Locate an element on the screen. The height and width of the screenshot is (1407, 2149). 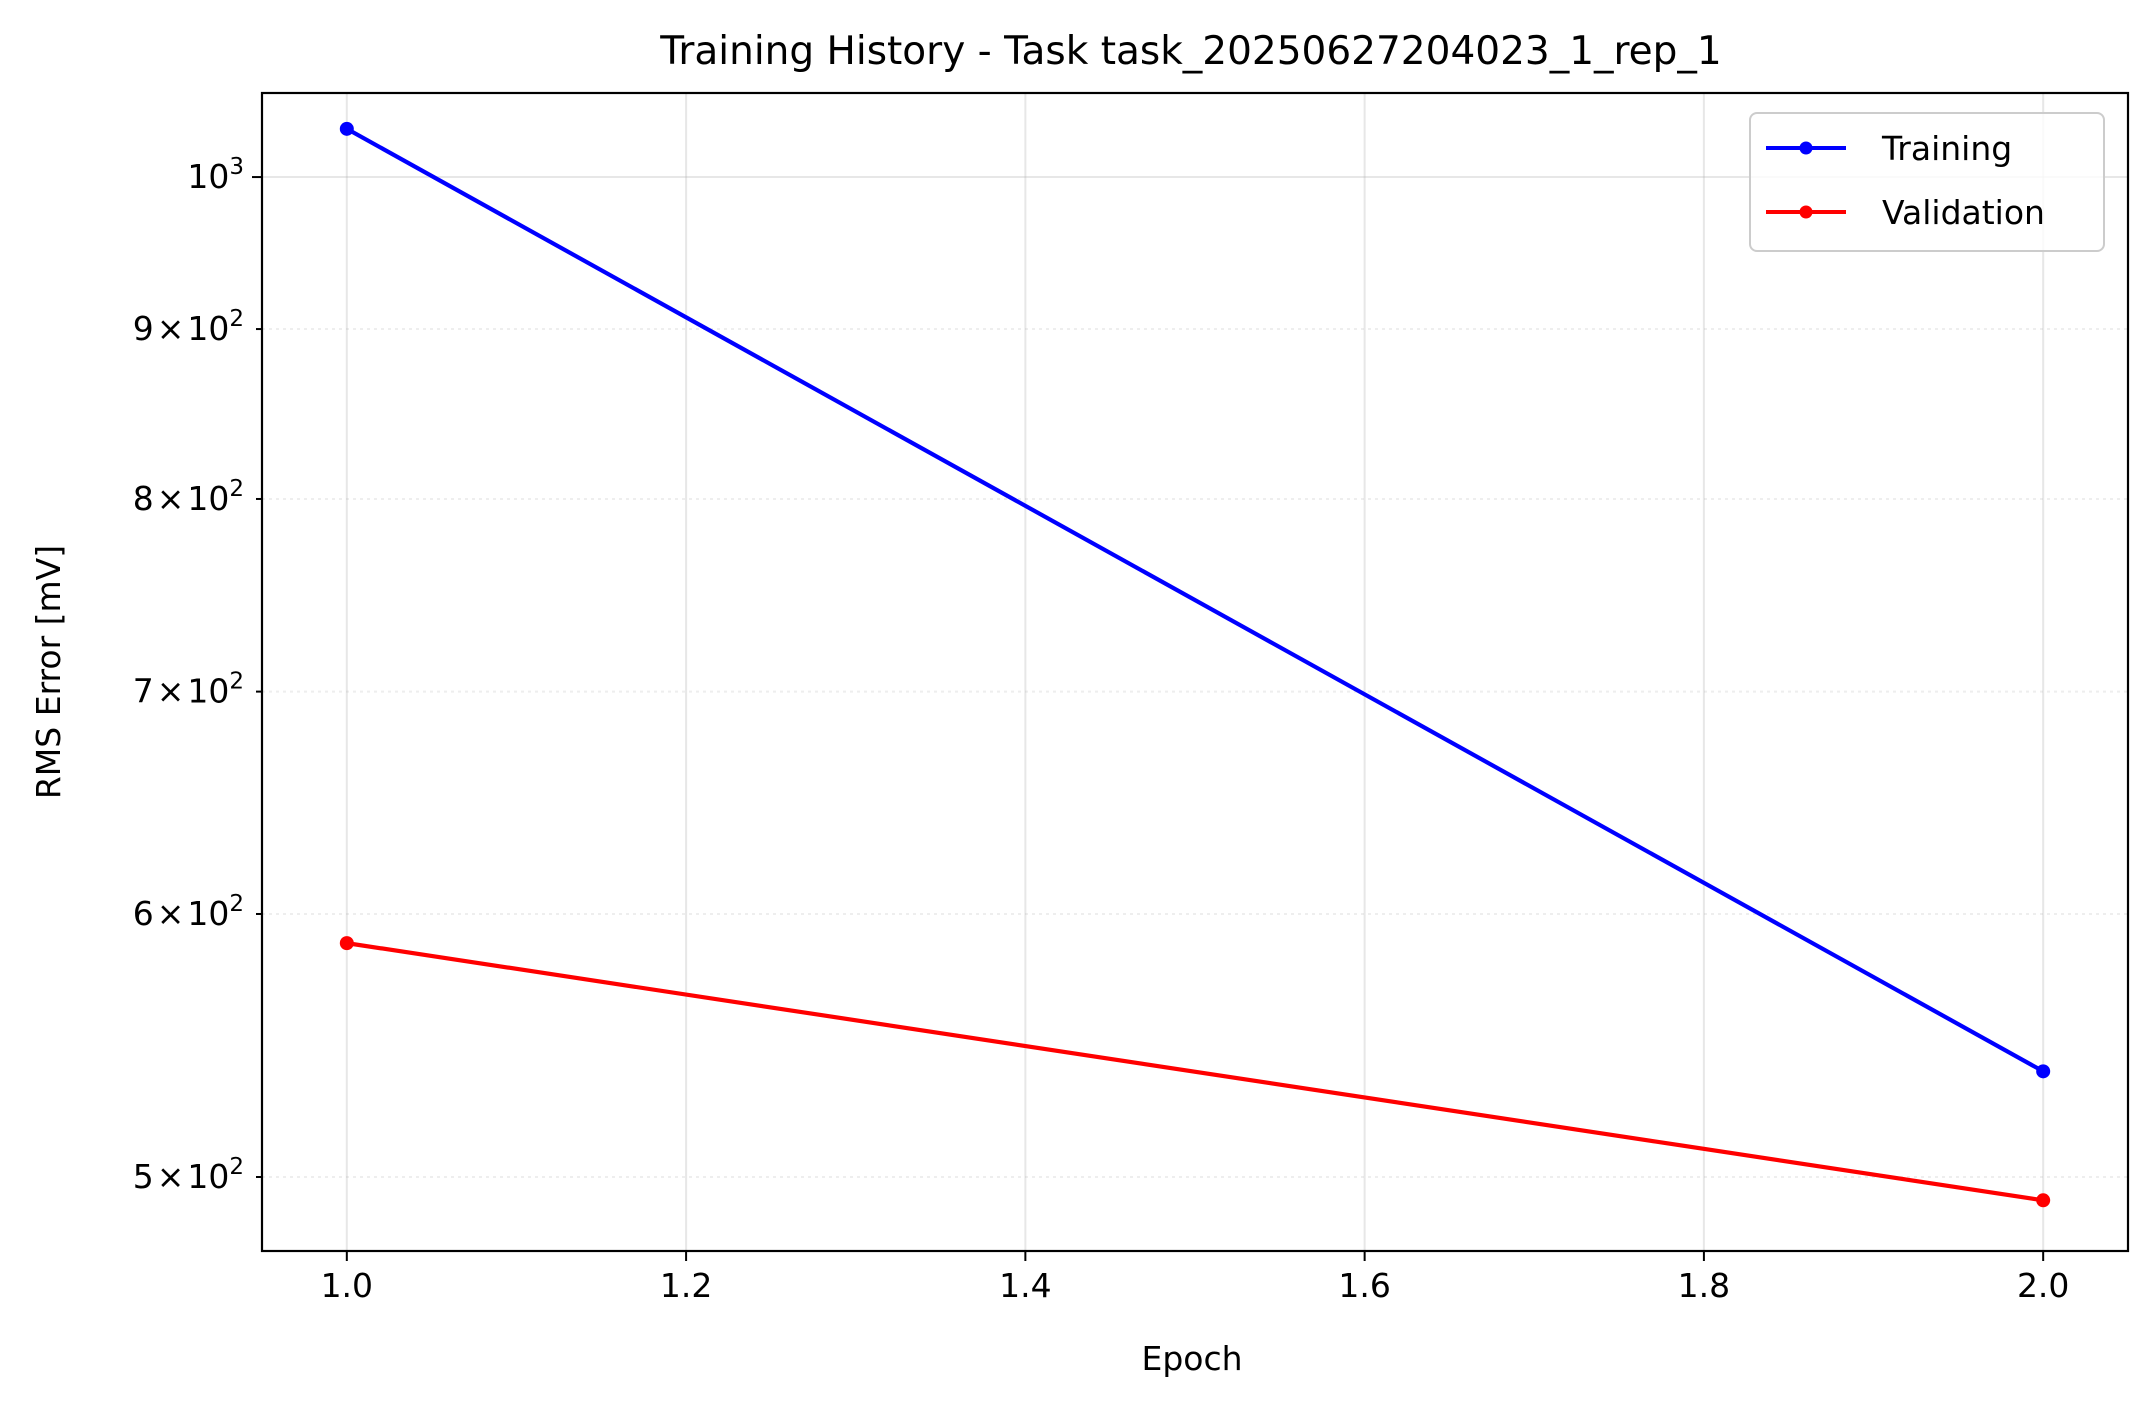
series-line-validation is located at coordinates (1195, 1072).